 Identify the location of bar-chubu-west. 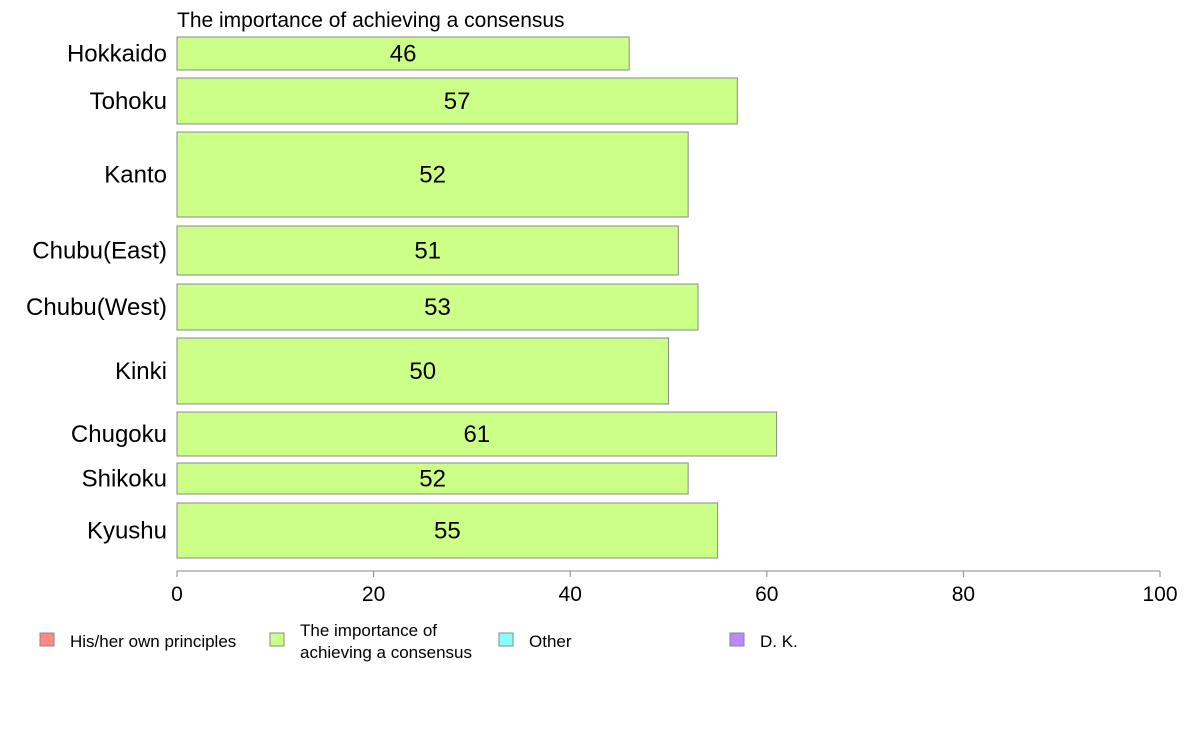
(437, 307).